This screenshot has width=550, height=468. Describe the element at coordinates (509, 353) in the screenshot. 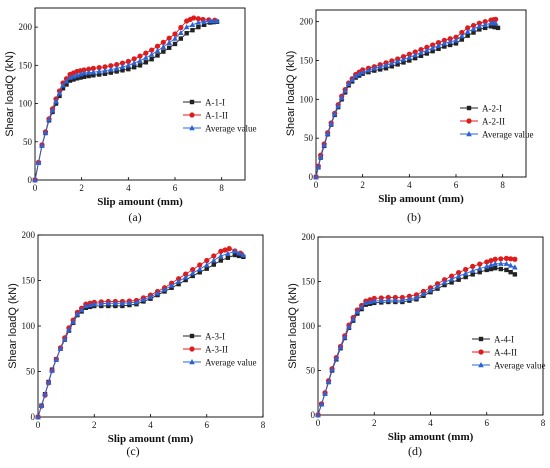

I see `legend: A-4-I A-4-II Average value` at that location.